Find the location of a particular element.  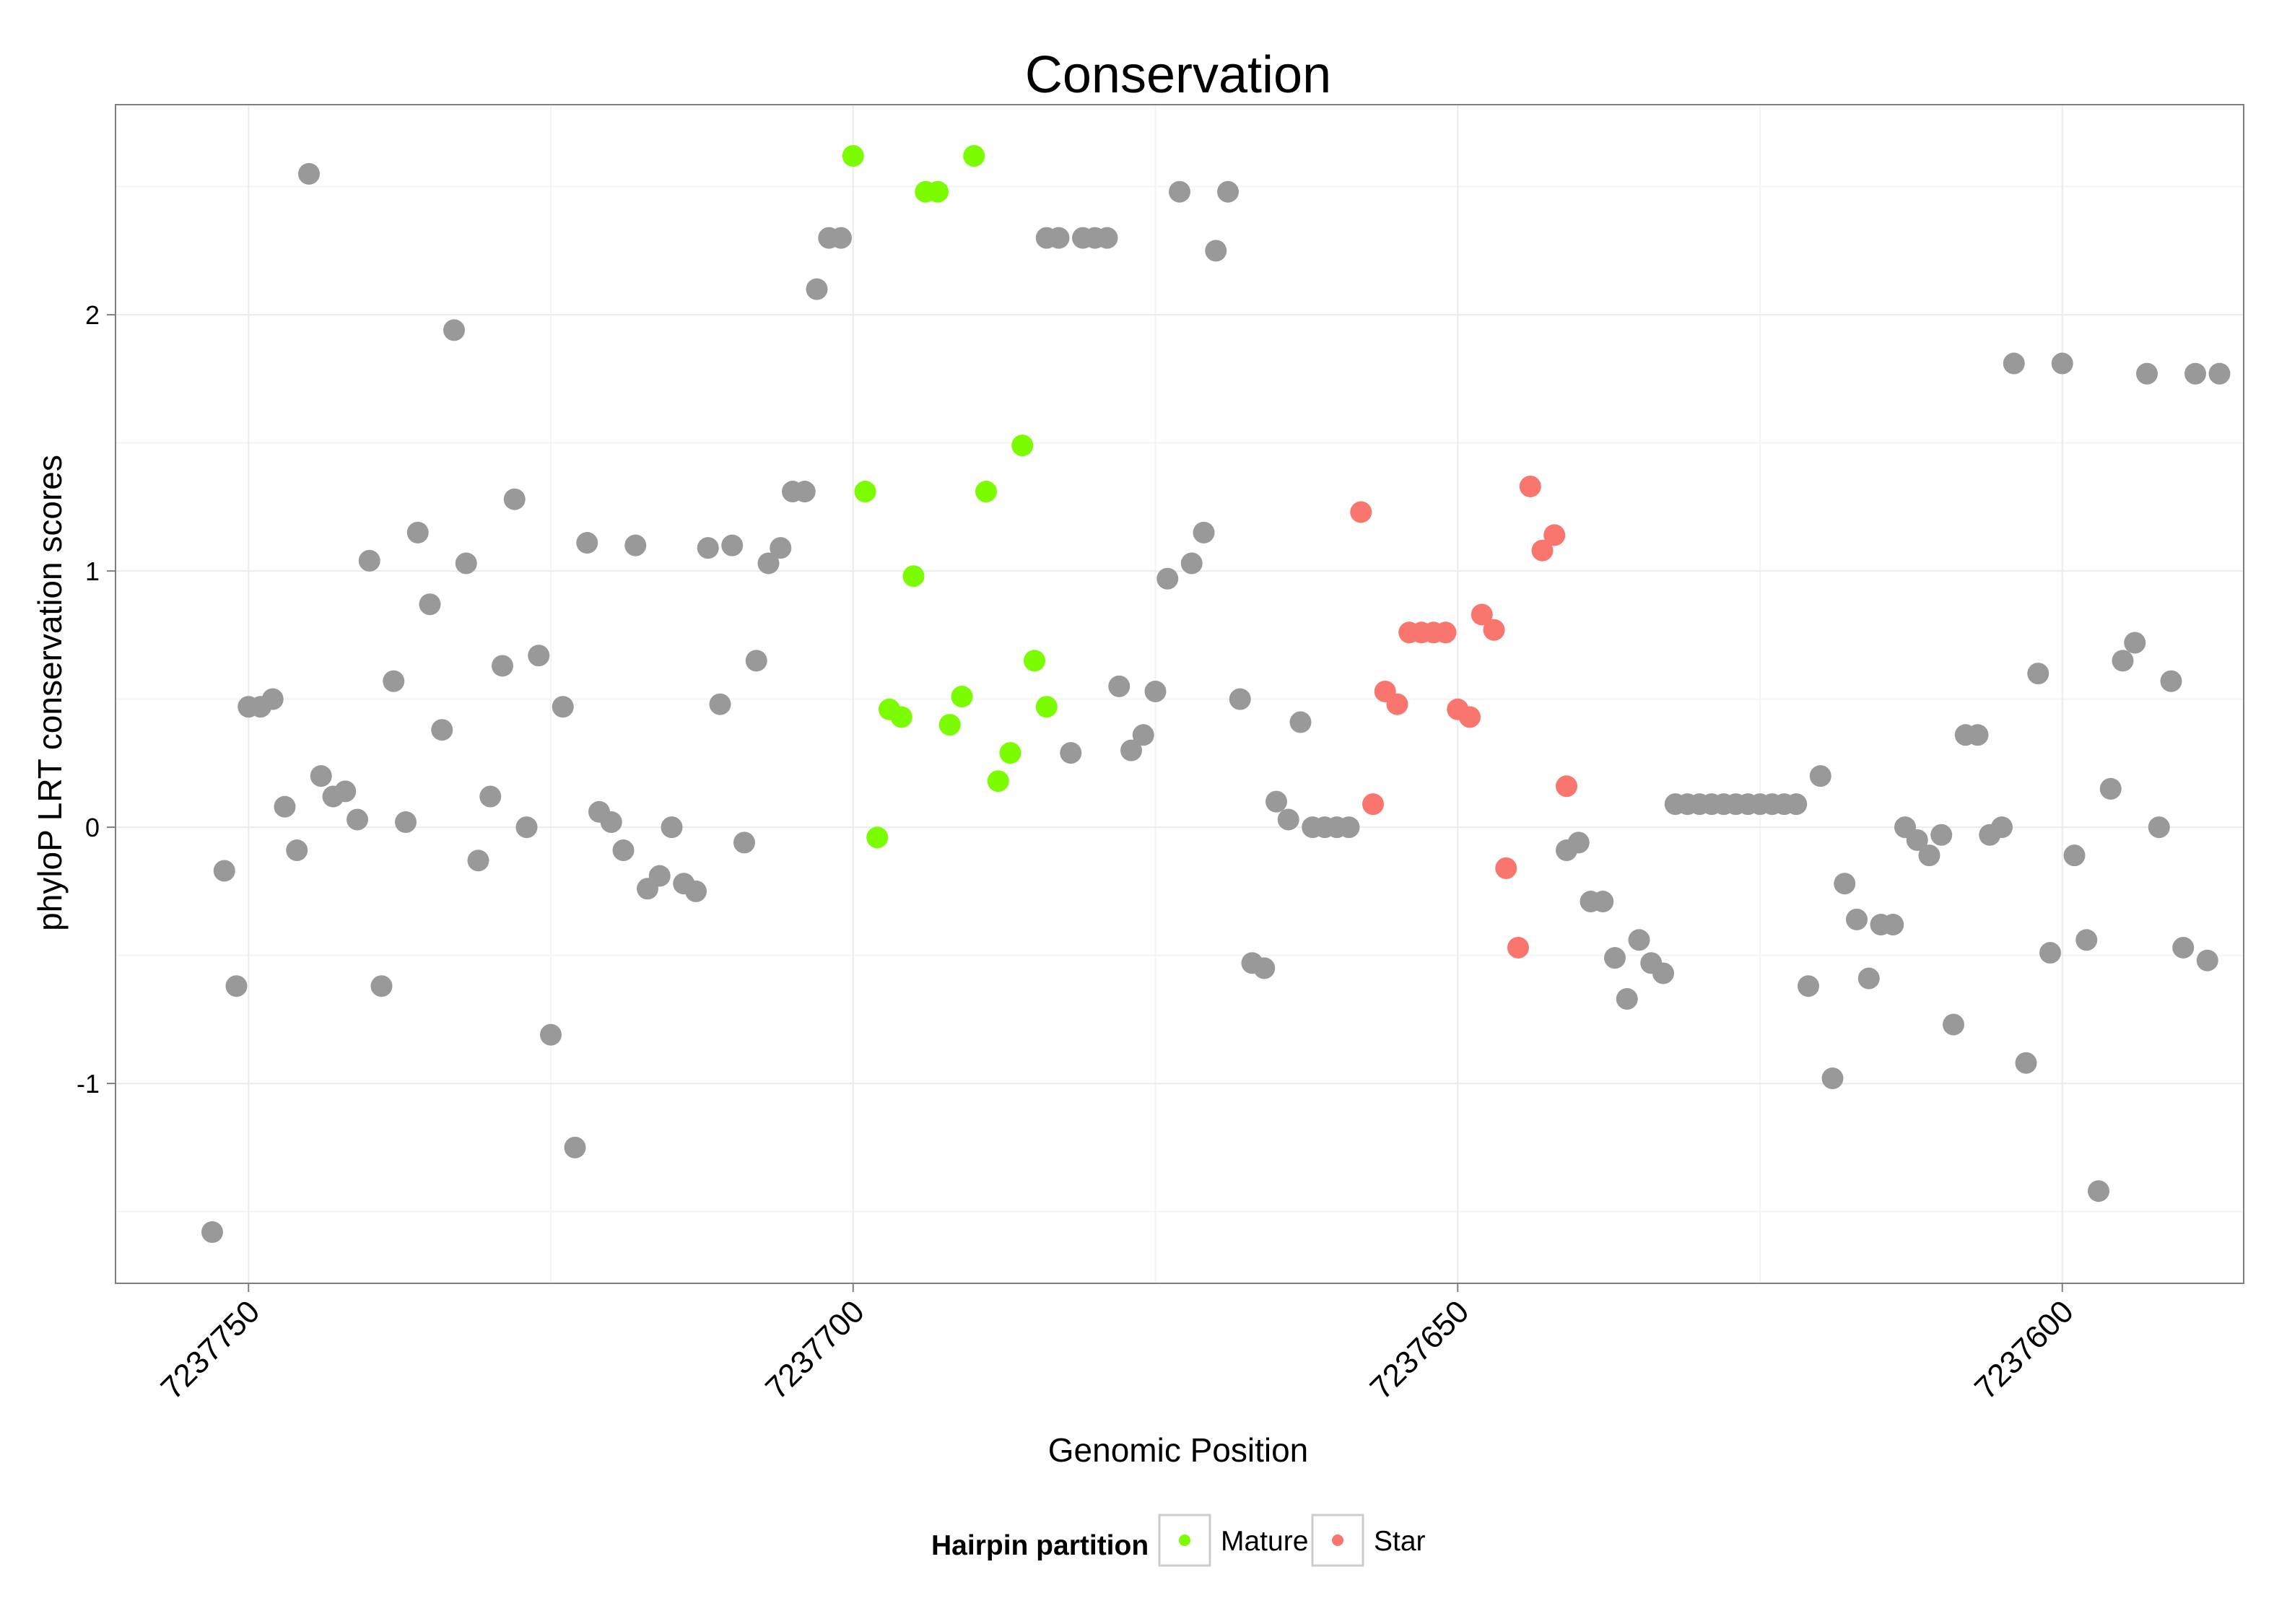

y-tick-label: -1 is located at coordinates (89, 1084).